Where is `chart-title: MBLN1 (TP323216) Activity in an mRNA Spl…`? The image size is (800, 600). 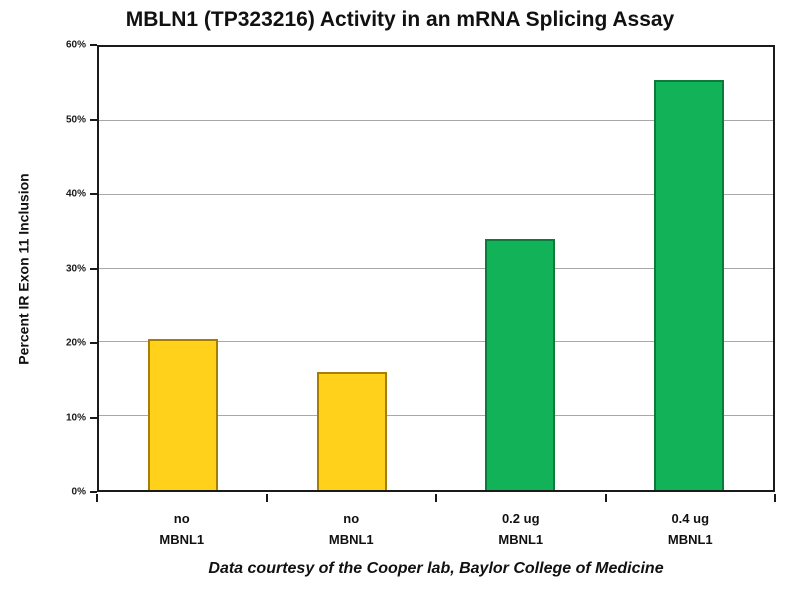 chart-title: MBLN1 (TP323216) Activity in an mRNA Spl… is located at coordinates (400, 19).